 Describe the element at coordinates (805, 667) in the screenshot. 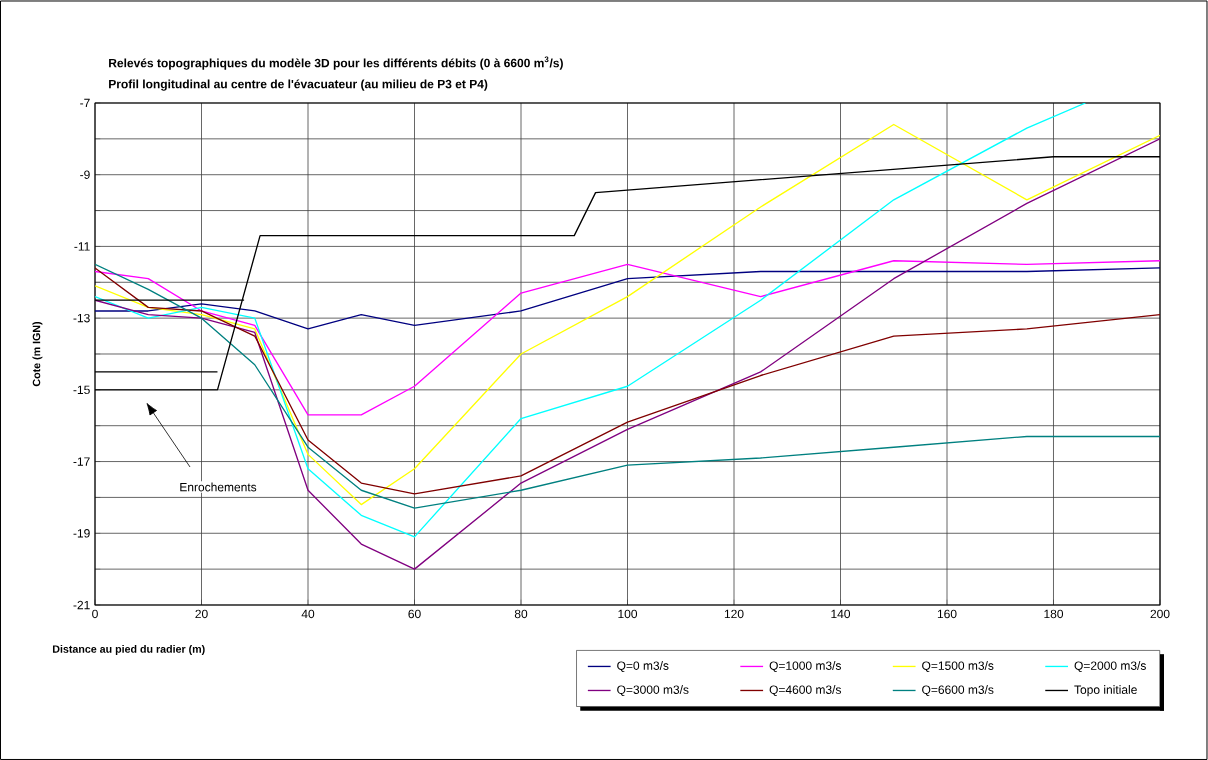

I see `legend-label: Q=1000 m3/s` at that location.